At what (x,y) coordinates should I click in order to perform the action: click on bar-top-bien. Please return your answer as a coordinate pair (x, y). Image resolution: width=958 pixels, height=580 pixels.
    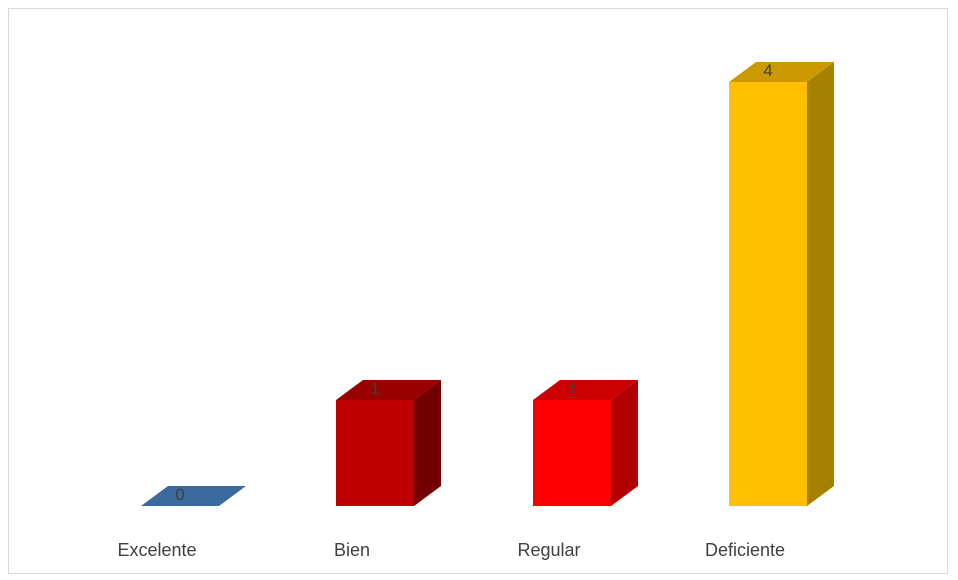
    Looking at the image, I should click on (388, 390).